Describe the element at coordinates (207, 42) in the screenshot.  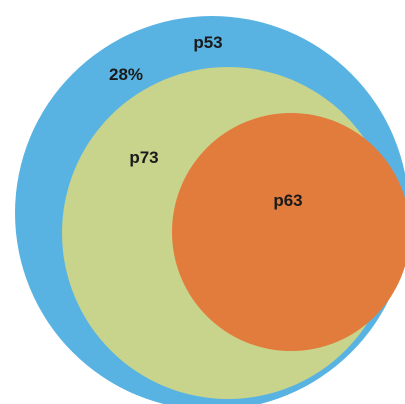
I see `p53-label: p53` at that location.